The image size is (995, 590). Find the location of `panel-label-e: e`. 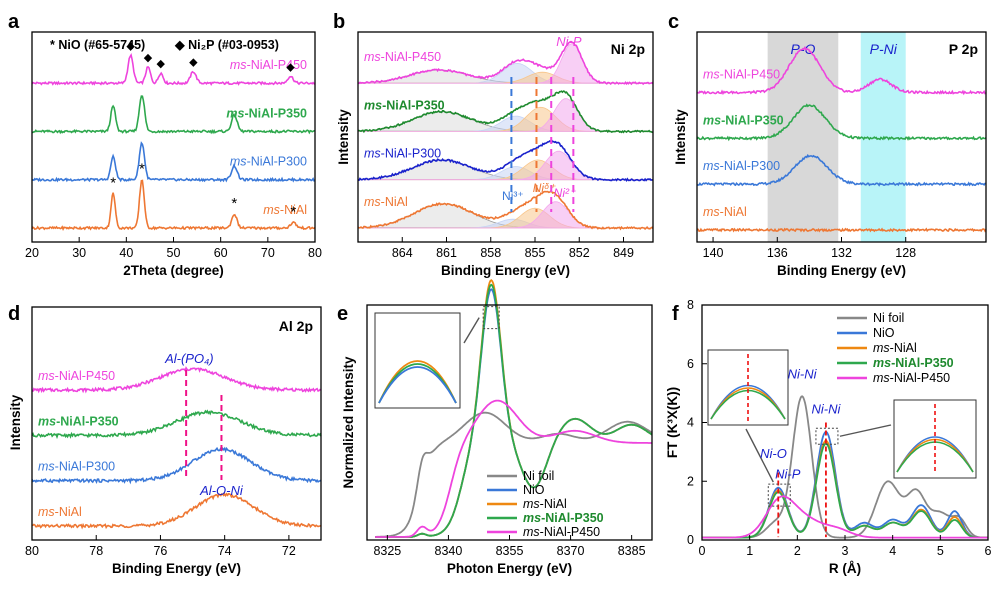

panel-label-e: e is located at coordinates (342, 314).